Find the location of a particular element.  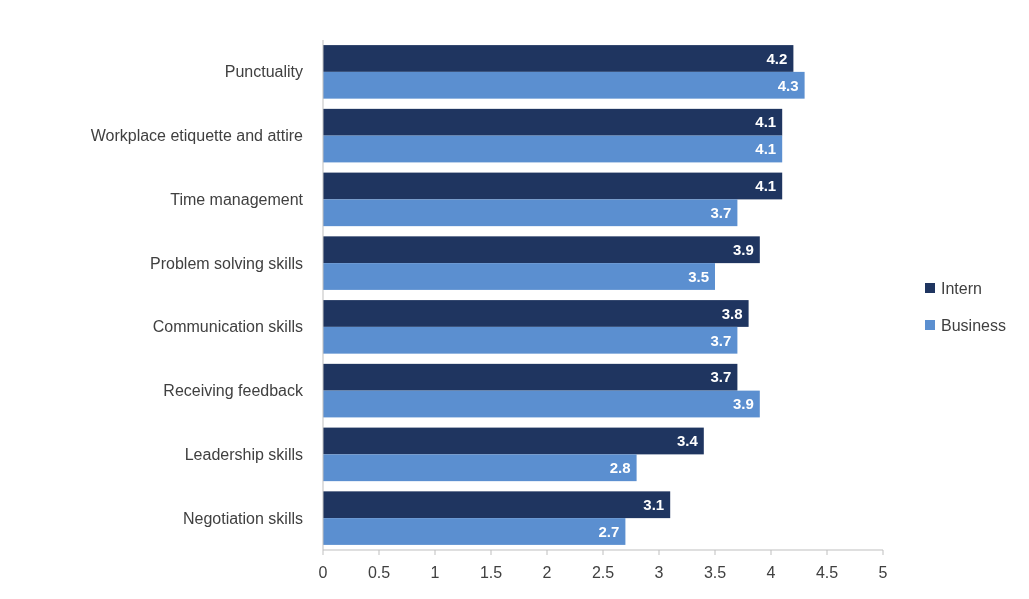

x-tick-label: 1.5 is located at coordinates (491, 572).